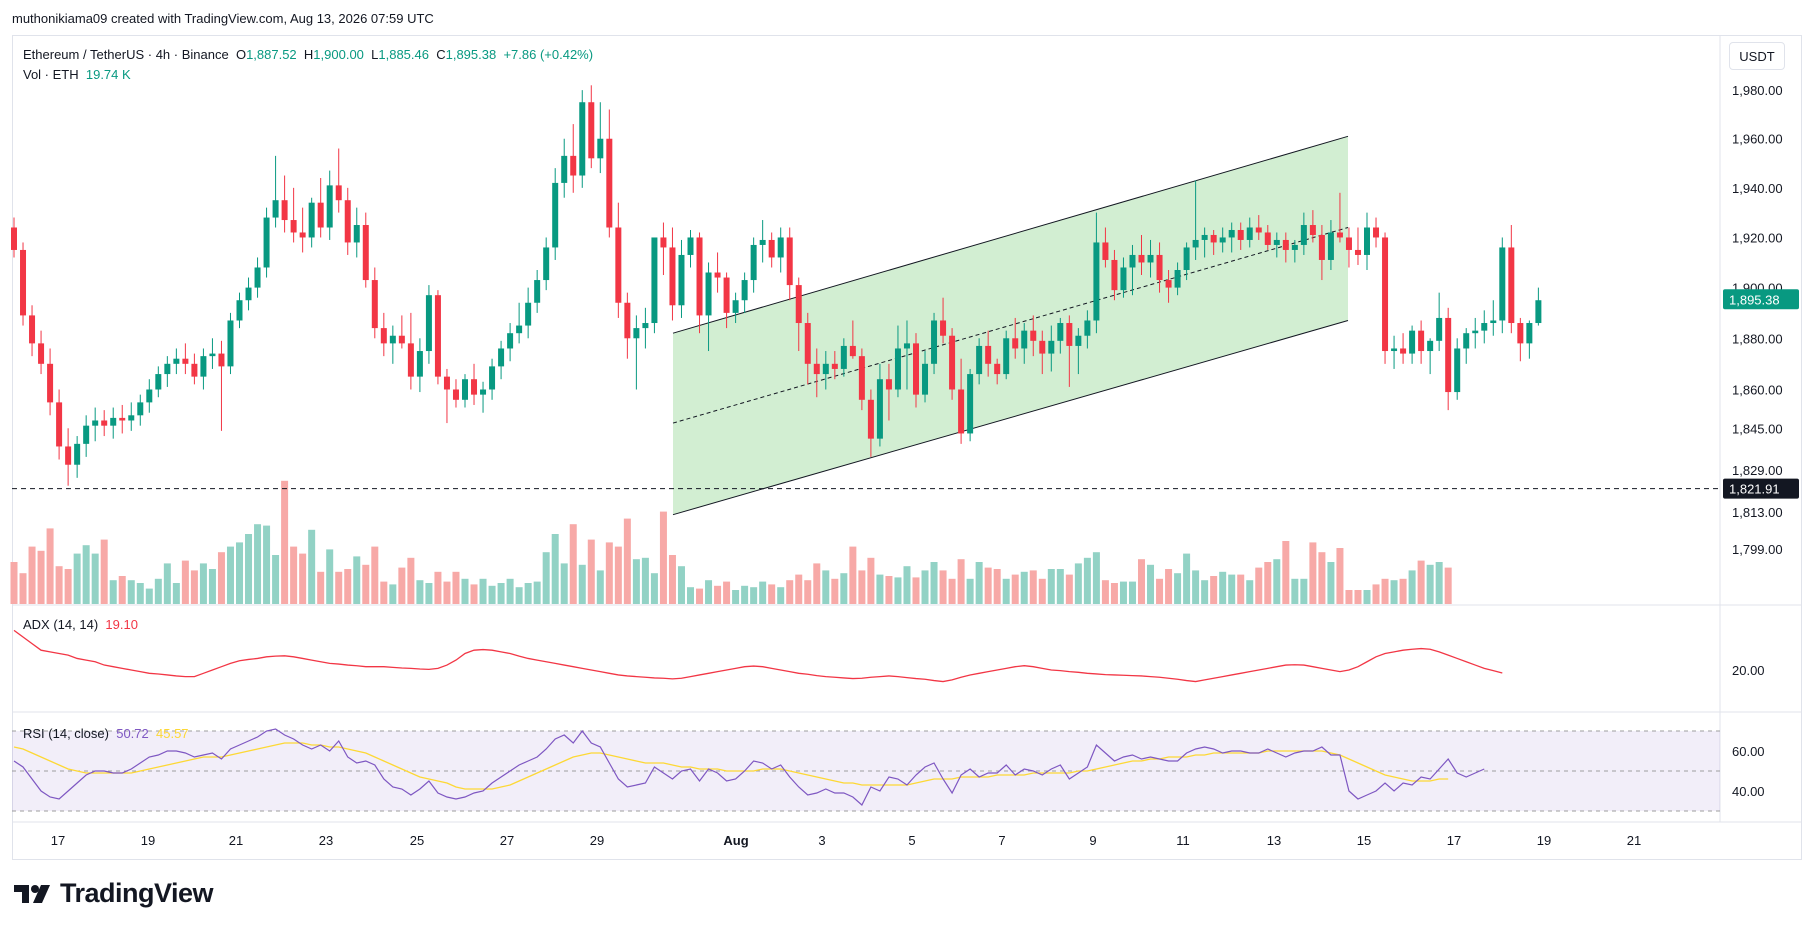 The height and width of the screenshot is (930, 1814). Describe the element at coordinates (61, 624) in the screenshot. I see `adx-label: ADX (14, 14)` at that location.